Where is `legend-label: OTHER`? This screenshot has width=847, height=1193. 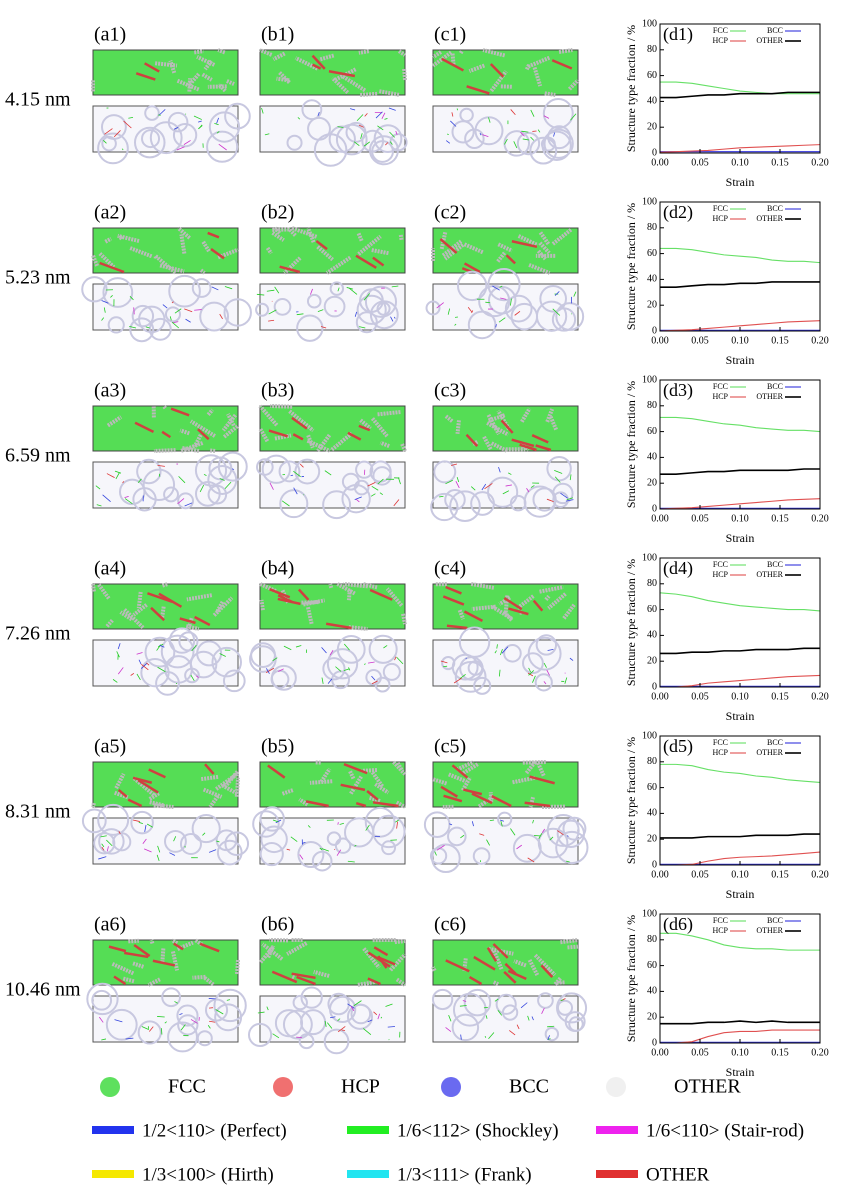
legend-label: OTHER is located at coordinates (769, 218).